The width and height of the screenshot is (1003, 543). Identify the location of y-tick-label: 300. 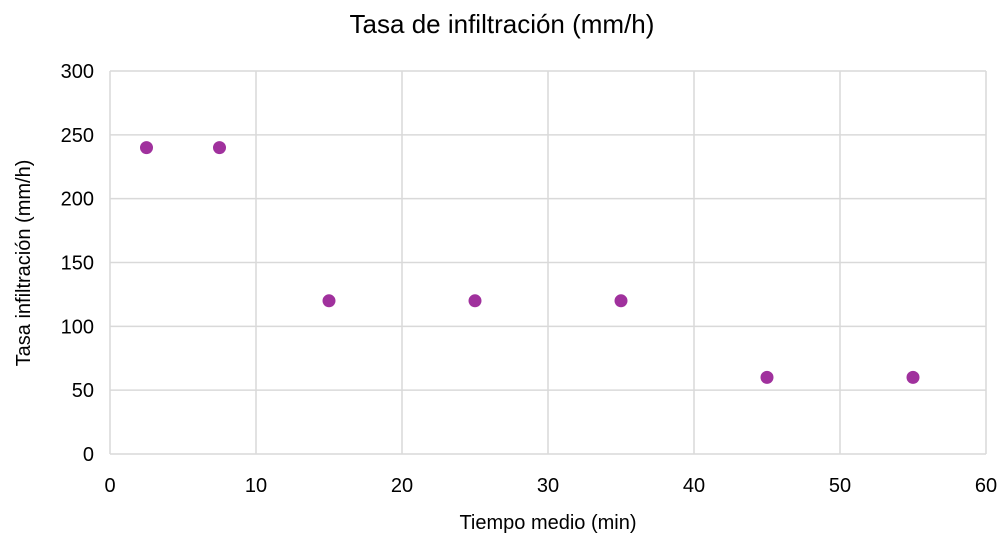
(77, 72).